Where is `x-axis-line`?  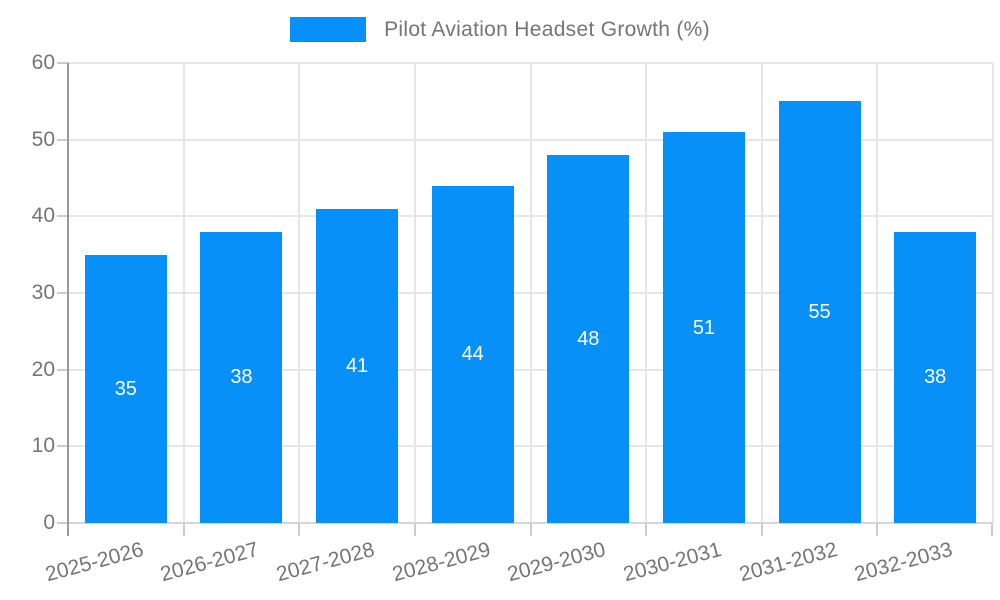 x-axis-line is located at coordinates (530, 523).